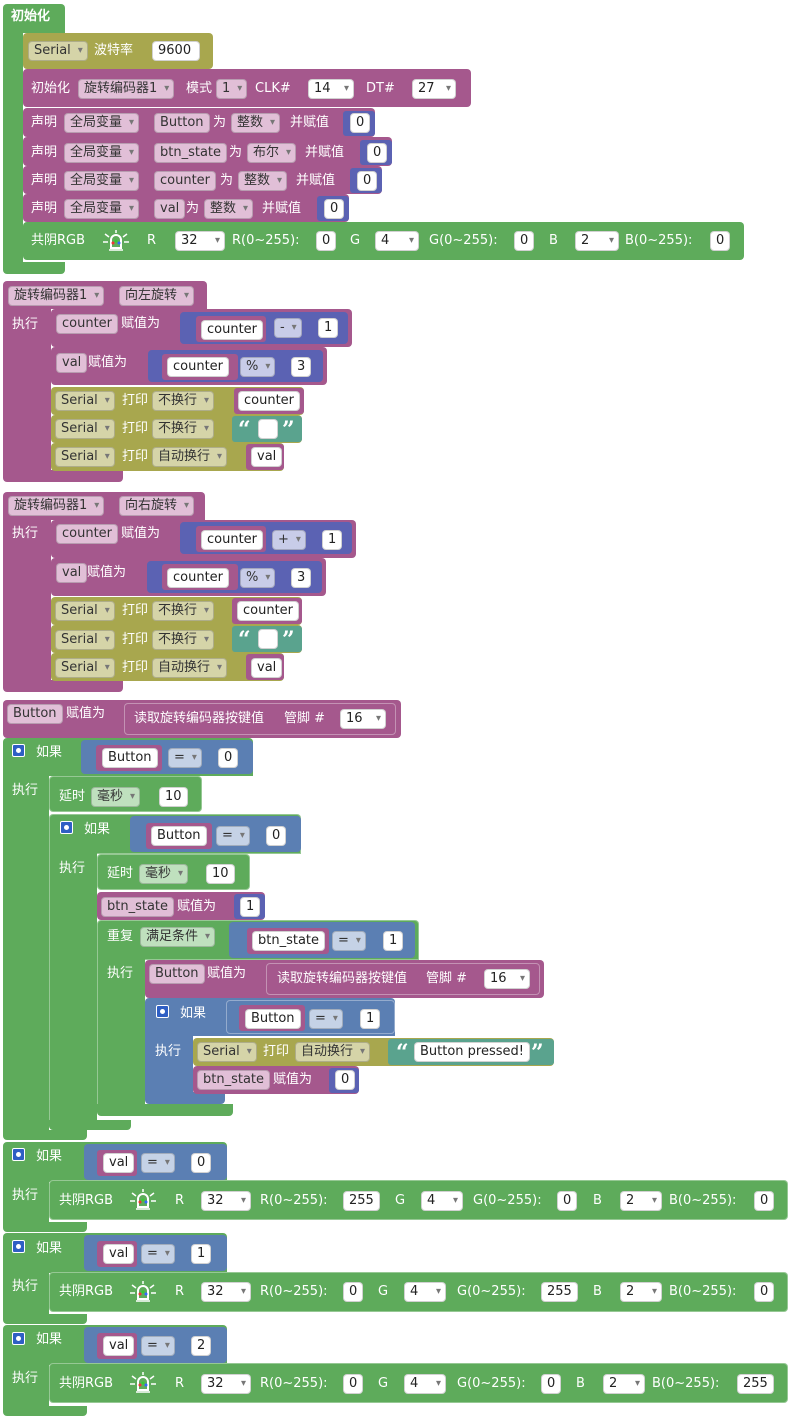 This screenshot has width=793, height=1424. I want to click on var-name-btn-state: btn_state, so click(191, 153).